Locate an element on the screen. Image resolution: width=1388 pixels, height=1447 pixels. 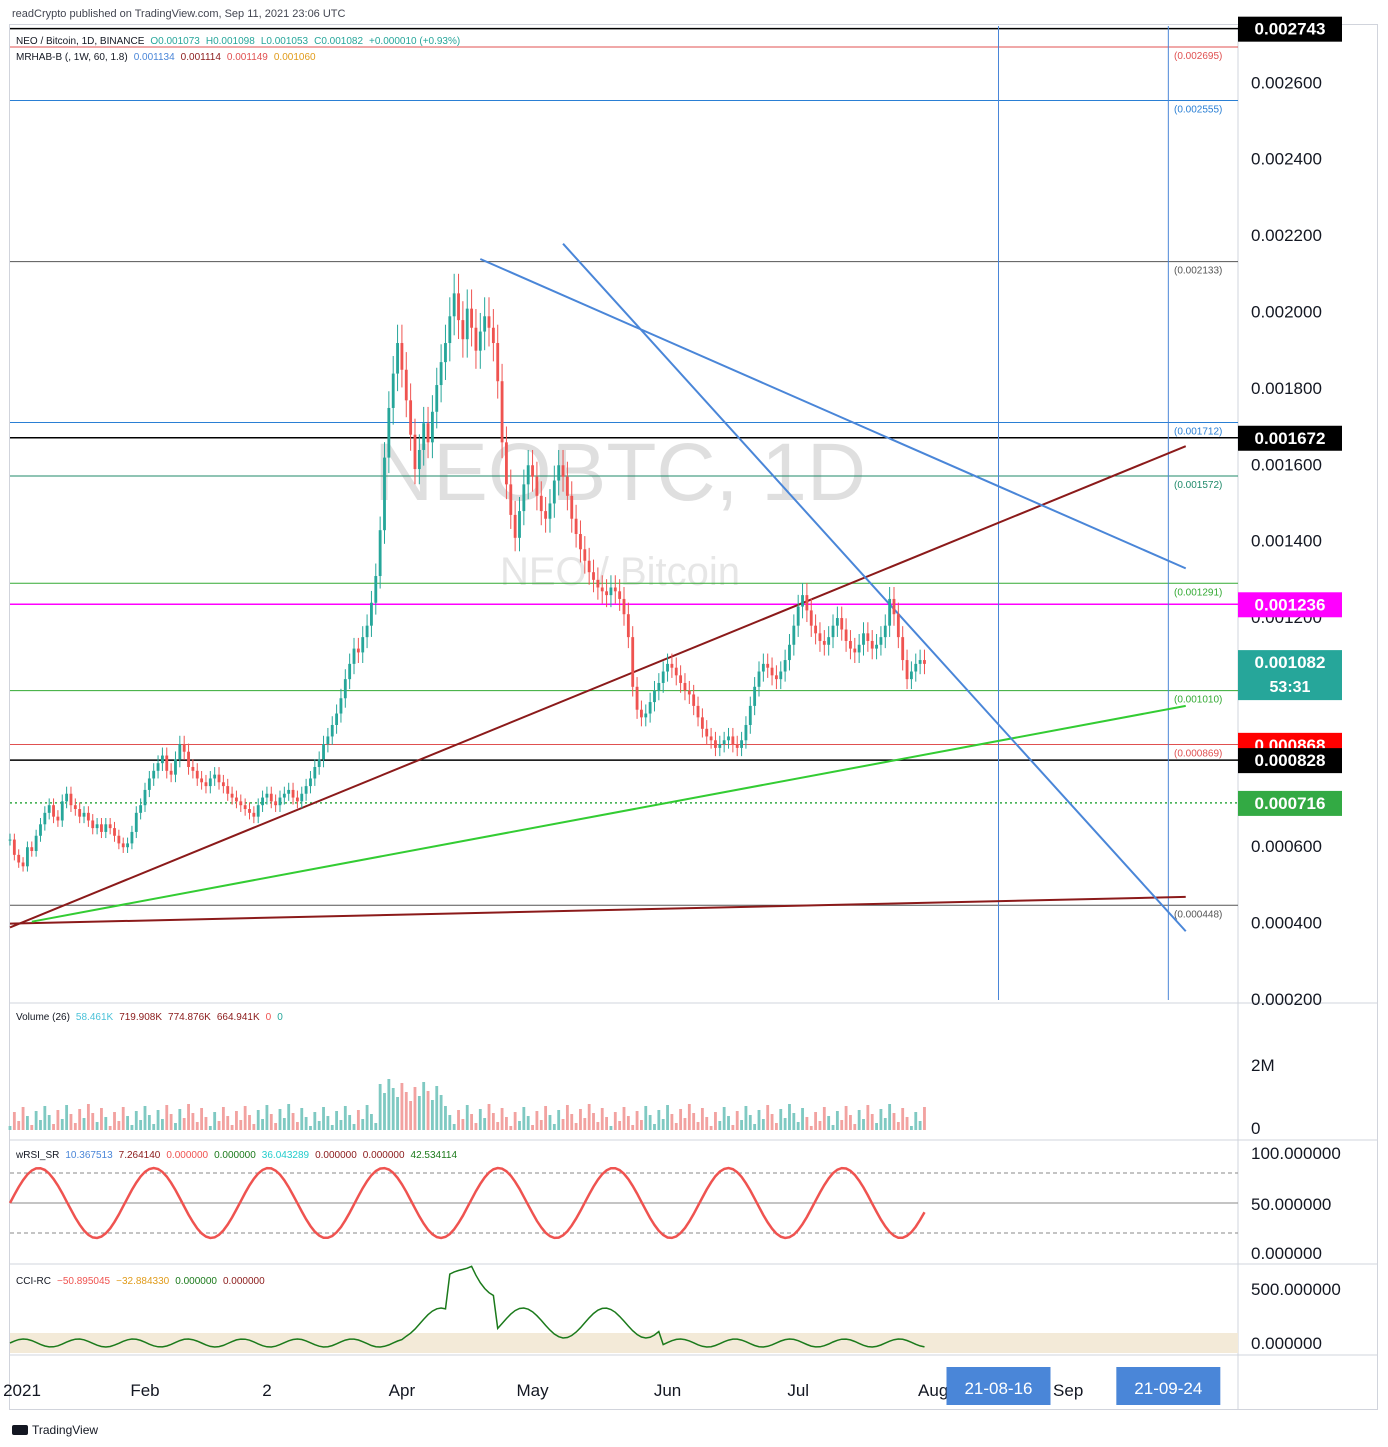
legend-wrsi-v7: 0.000000 is located at coordinates (383, 1155).